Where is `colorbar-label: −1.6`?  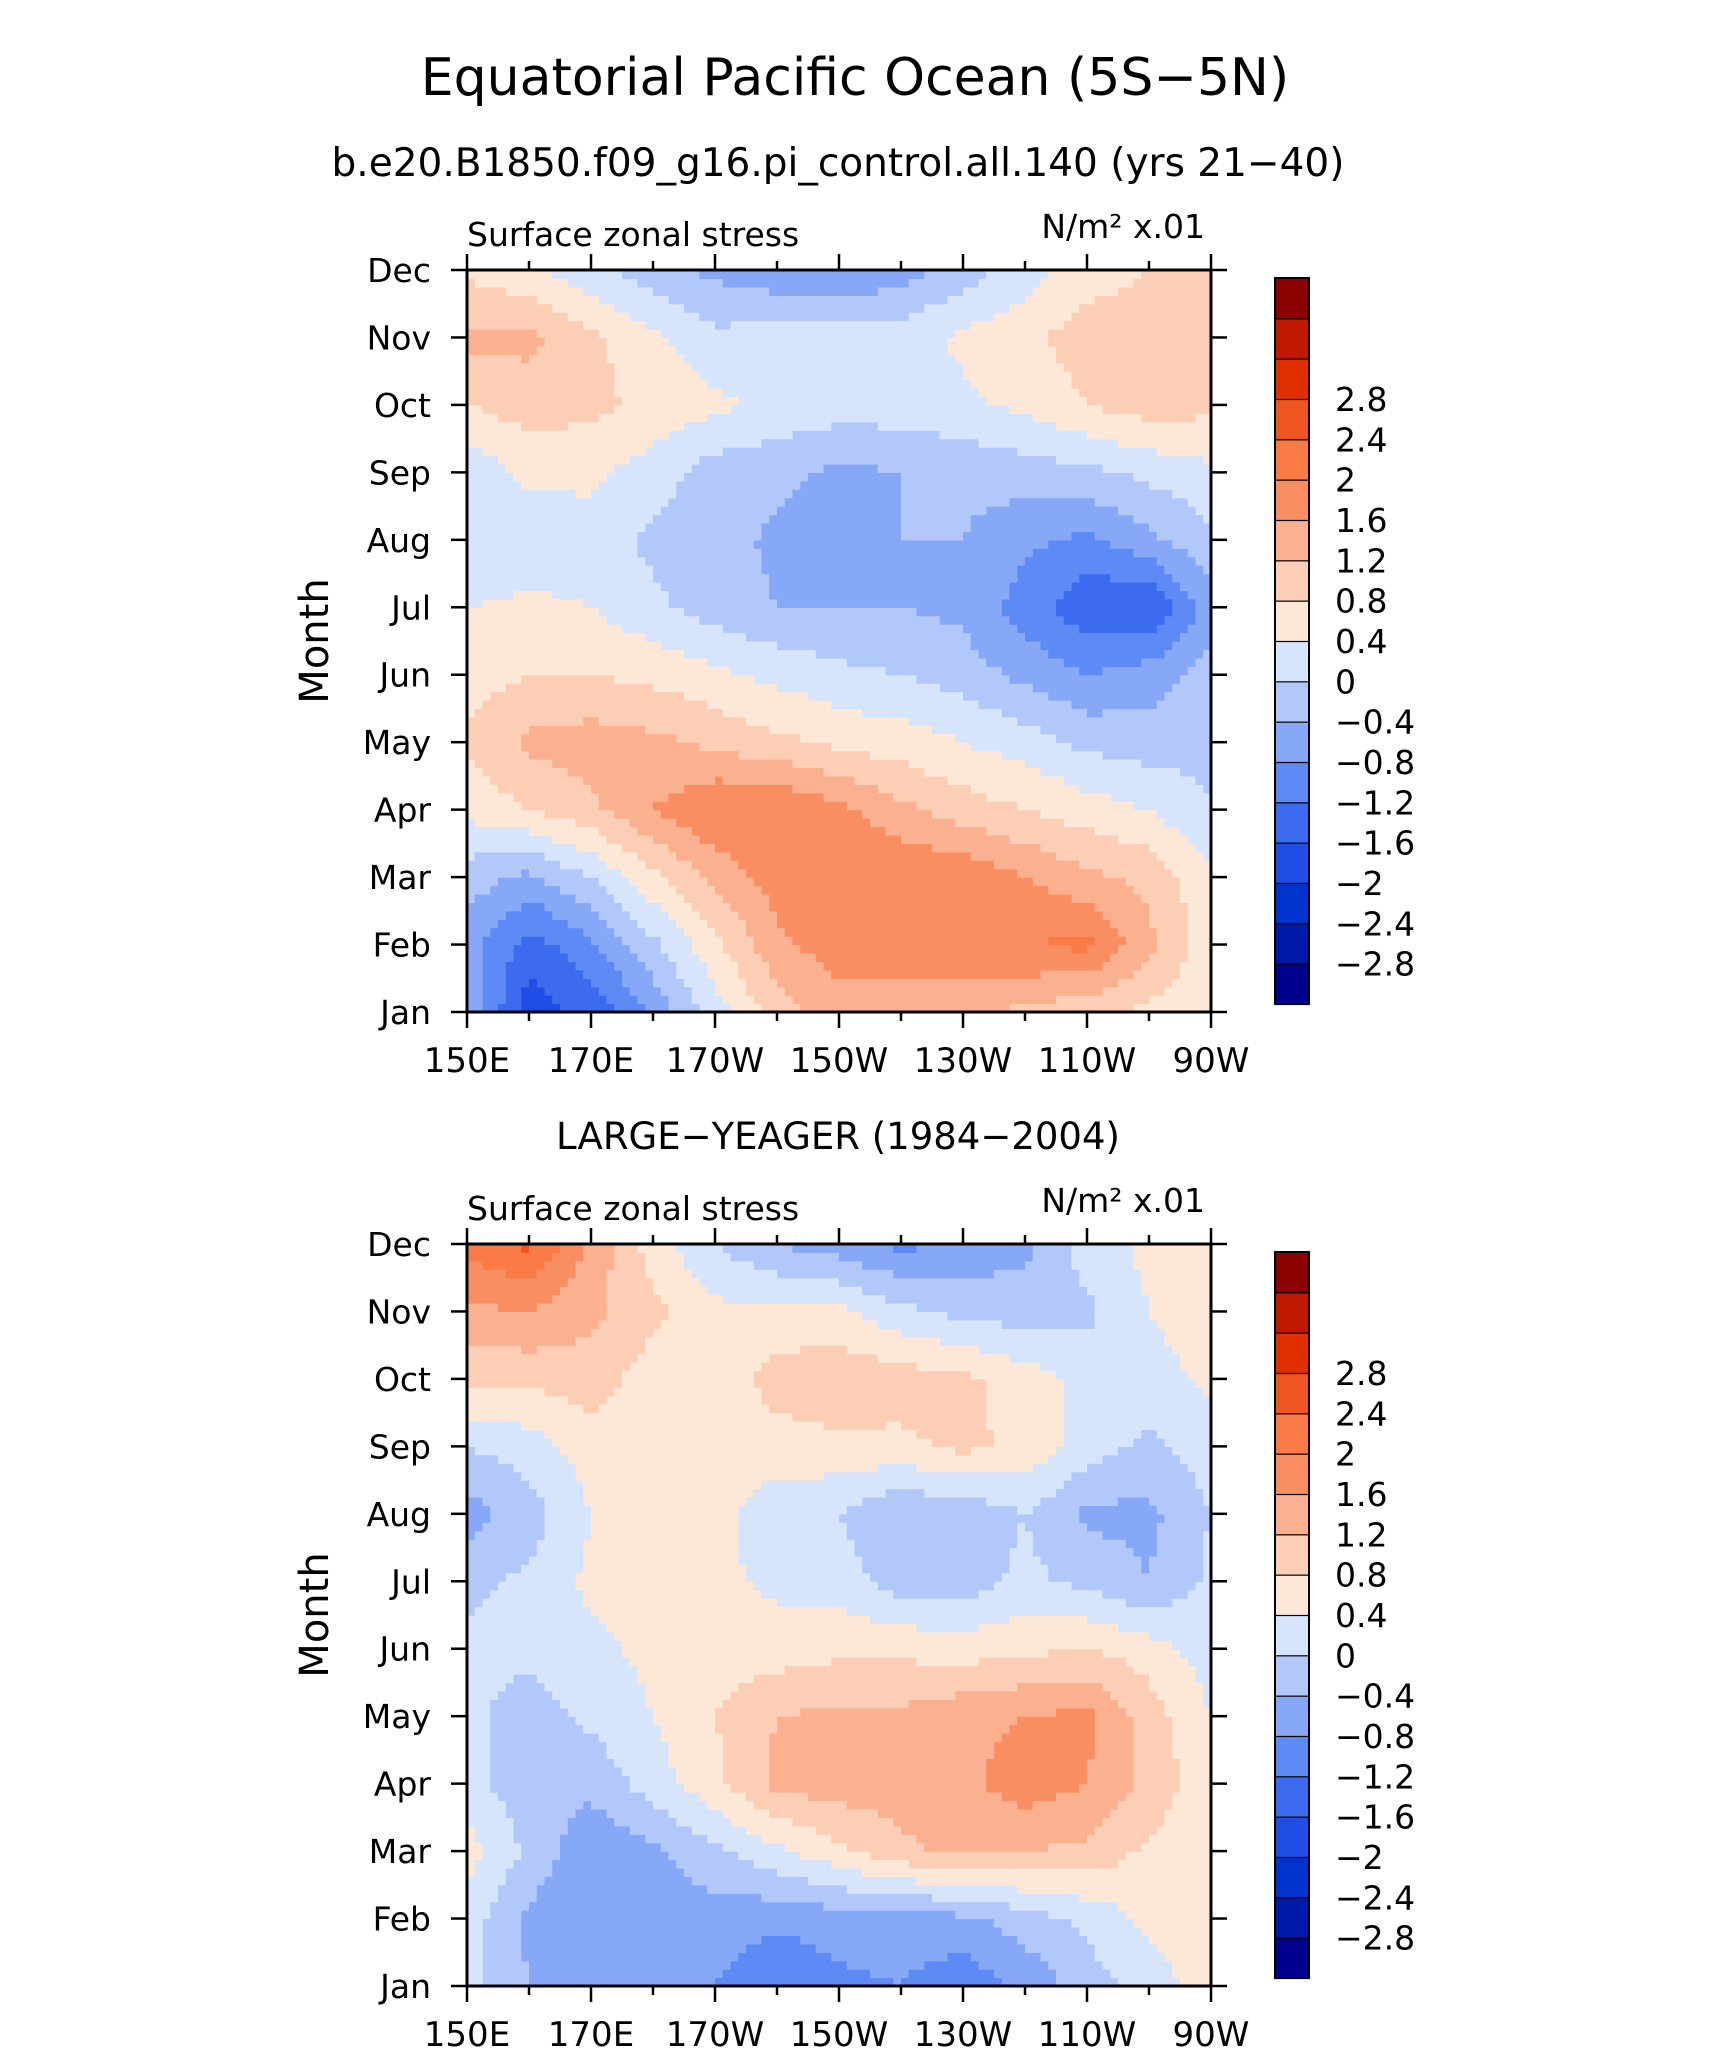 colorbar-label: −1.6 is located at coordinates (1375, 1817).